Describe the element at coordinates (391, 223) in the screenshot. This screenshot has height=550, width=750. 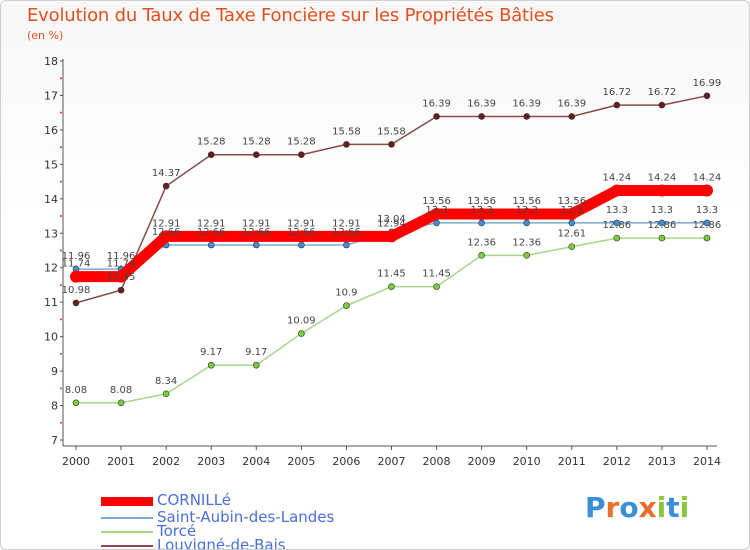
I see `data-label: 12.94` at that location.